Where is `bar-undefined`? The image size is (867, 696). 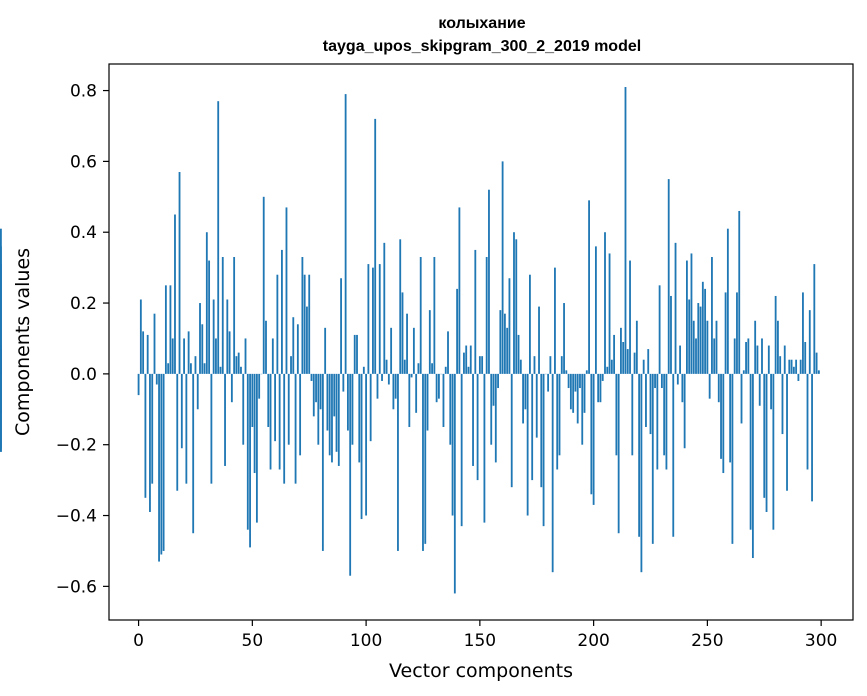
bar-undefined is located at coordinates (1, 393).